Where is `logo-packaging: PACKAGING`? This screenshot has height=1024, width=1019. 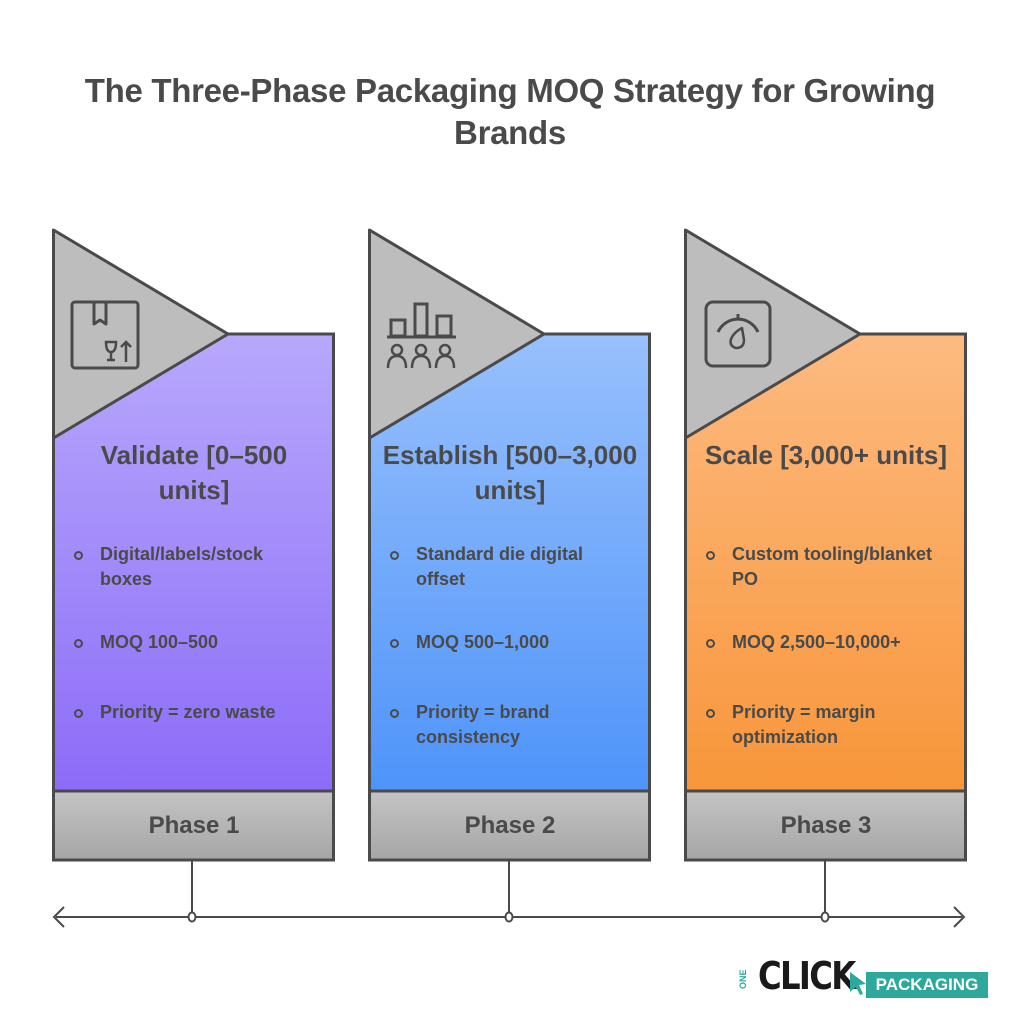 logo-packaging: PACKAGING is located at coordinates (927, 985).